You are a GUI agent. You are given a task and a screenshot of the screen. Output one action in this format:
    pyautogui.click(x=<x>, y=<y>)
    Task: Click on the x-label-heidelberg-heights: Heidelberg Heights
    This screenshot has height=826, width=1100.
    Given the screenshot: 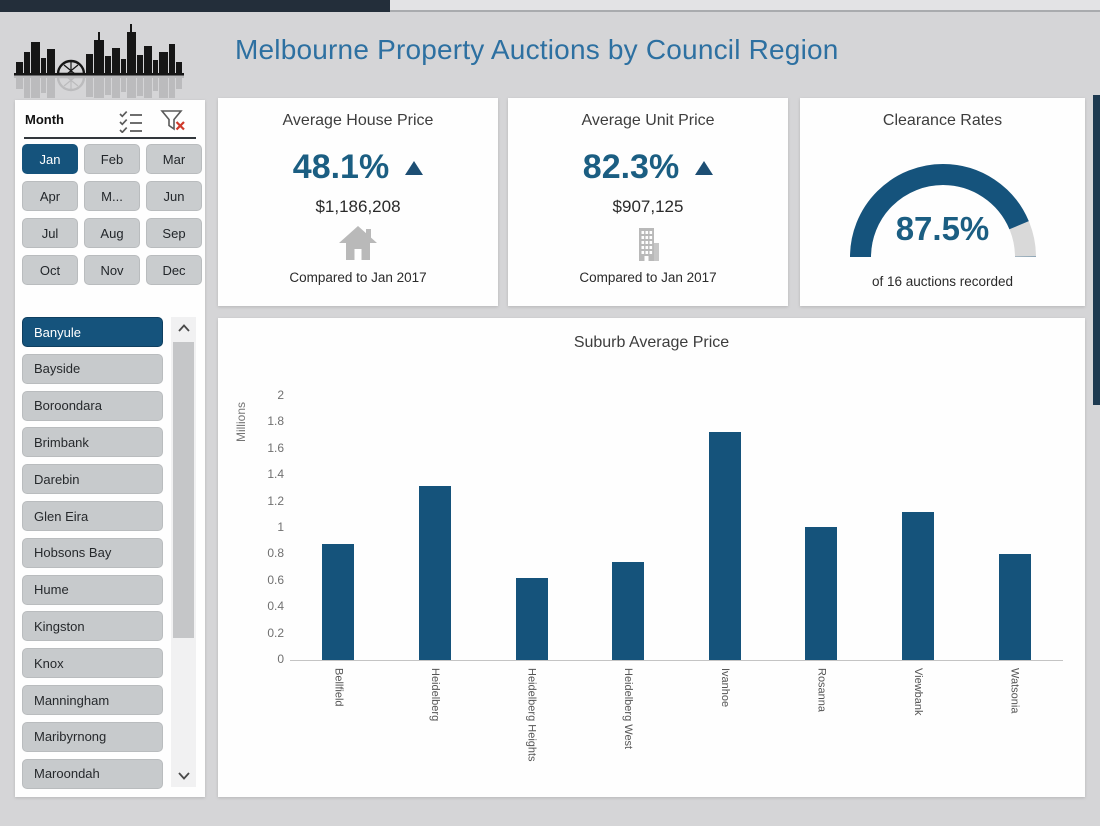 What is the action you would take?
    pyautogui.click(x=531, y=715)
    